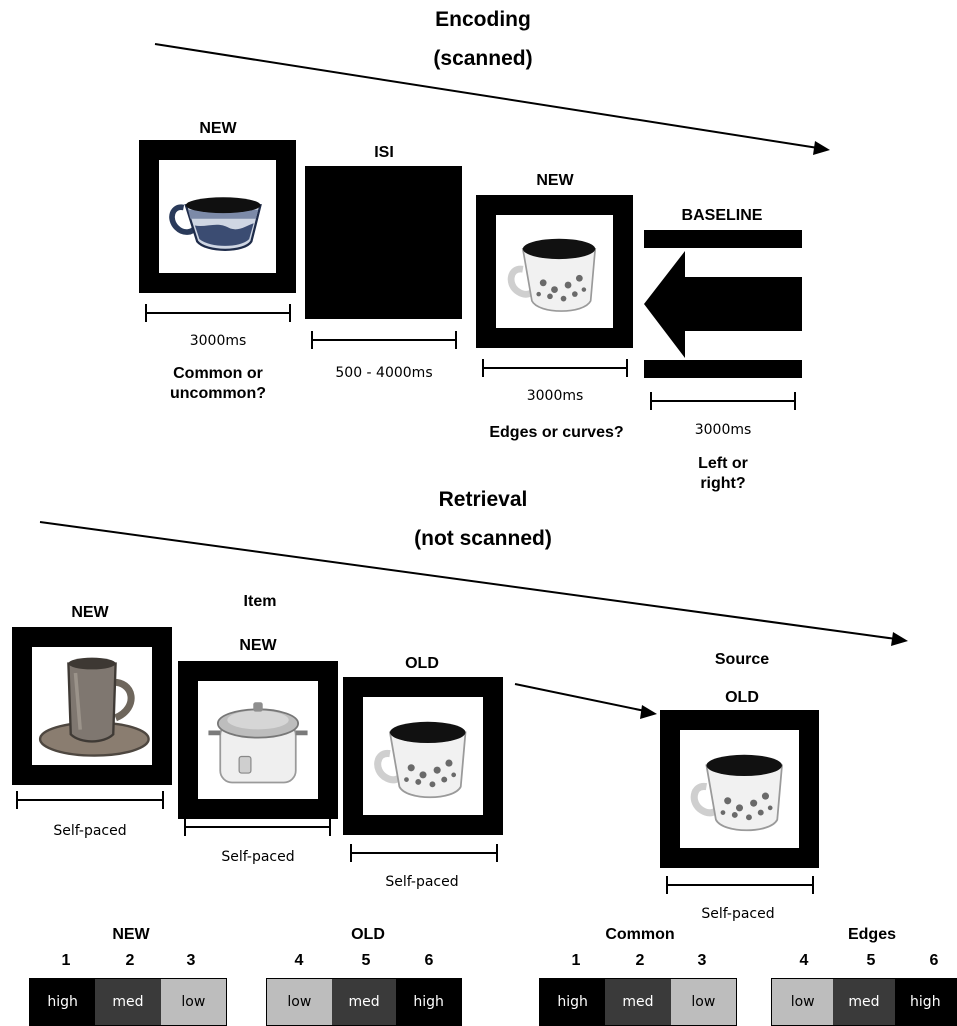 This screenshot has width=957, height=1026. What do you see at coordinates (580, 697) in the screenshot?
I see `item-to-source-arrow` at bounding box center [580, 697].